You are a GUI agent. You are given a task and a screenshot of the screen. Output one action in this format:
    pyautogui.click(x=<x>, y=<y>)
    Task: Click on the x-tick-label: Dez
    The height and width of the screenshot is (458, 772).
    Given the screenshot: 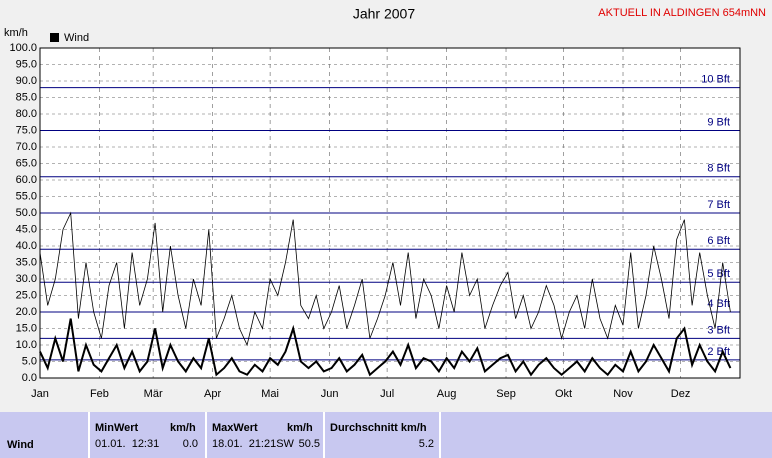 What is the action you would take?
    pyautogui.click(x=681, y=394)
    